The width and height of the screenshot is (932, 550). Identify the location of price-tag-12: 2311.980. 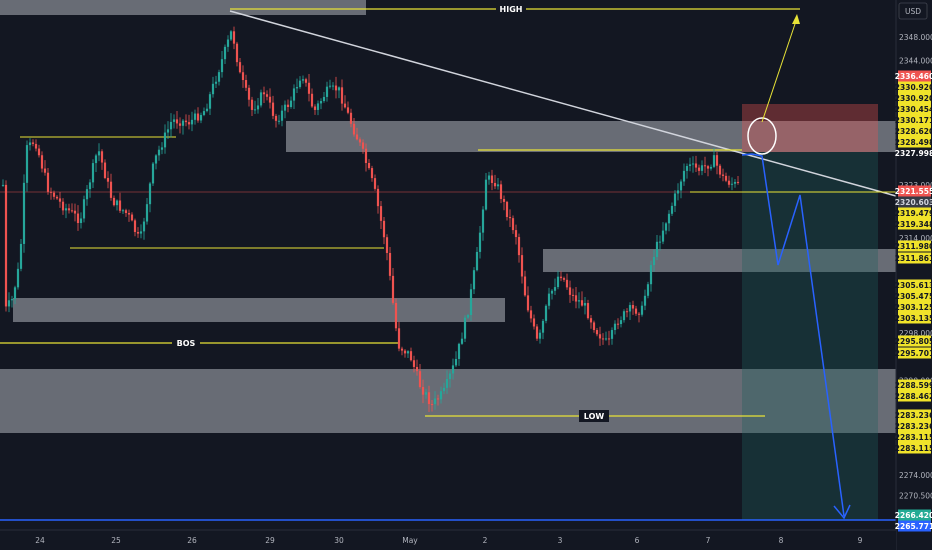
(913, 246).